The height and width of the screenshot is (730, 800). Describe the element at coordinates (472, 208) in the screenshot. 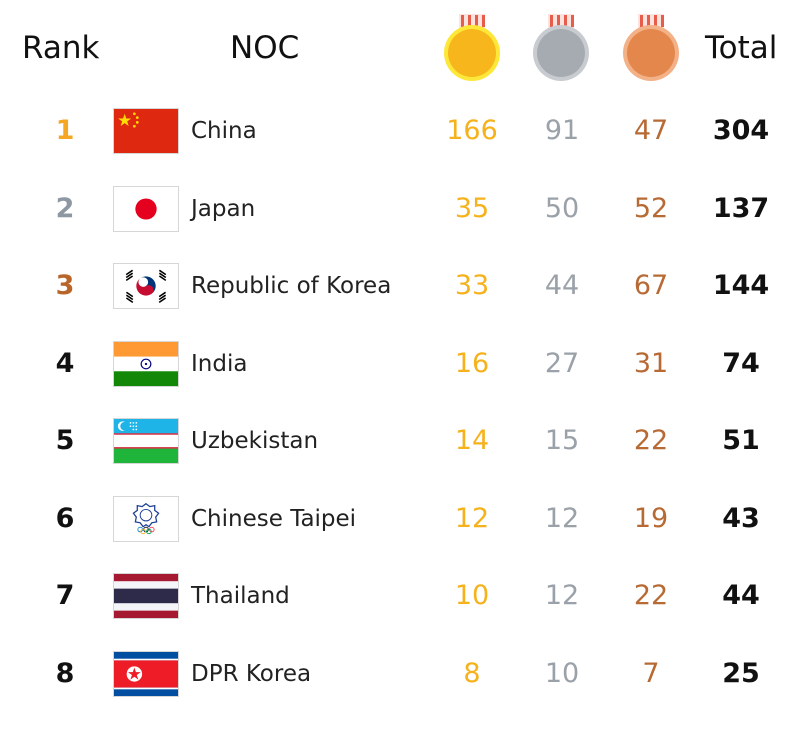

I see `gold-count: 35` at that location.